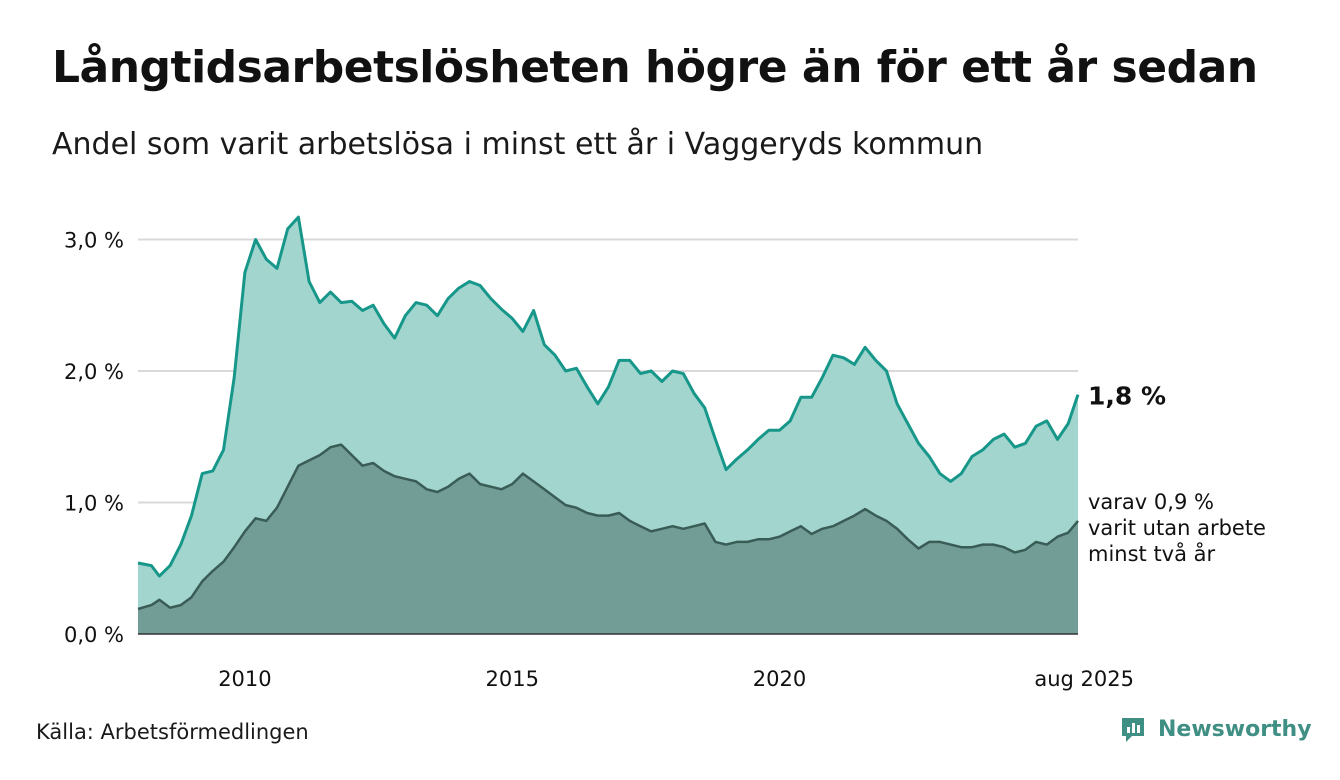  Describe the element at coordinates (1133, 730) in the screenshot. I see `newsworthy-logo-icon` at that location.